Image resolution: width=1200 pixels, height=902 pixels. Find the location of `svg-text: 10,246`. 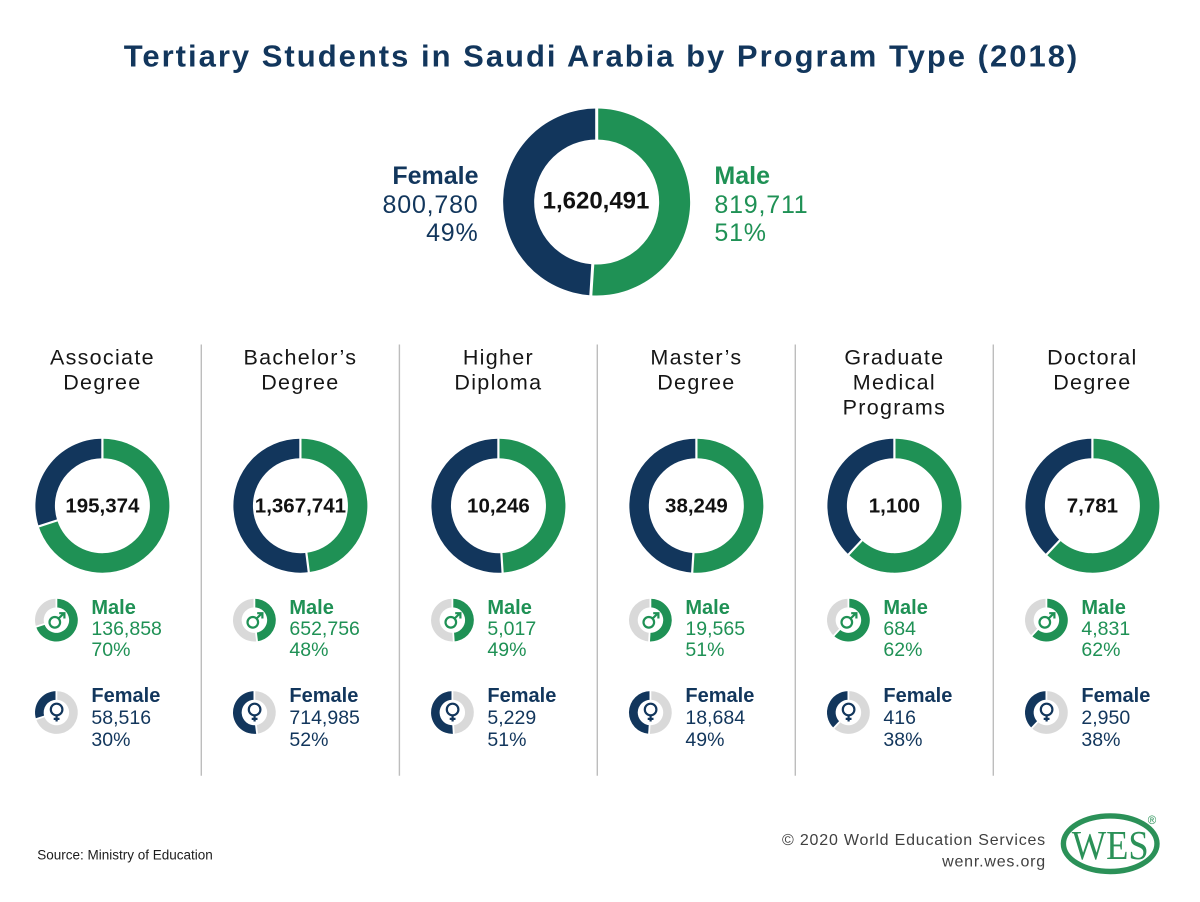

svg-text: 10,246 is located at coordinates (498, 505).